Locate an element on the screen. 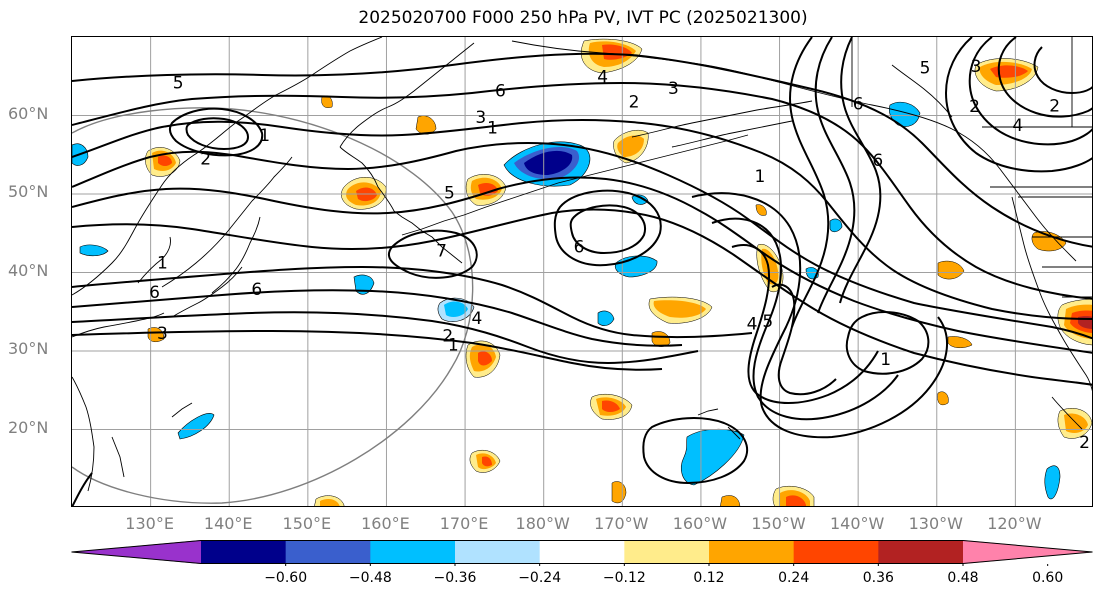 The width and height of the screenshot is (1105, 601). longitude-label: 160°W is located at coordinates (700, 523).